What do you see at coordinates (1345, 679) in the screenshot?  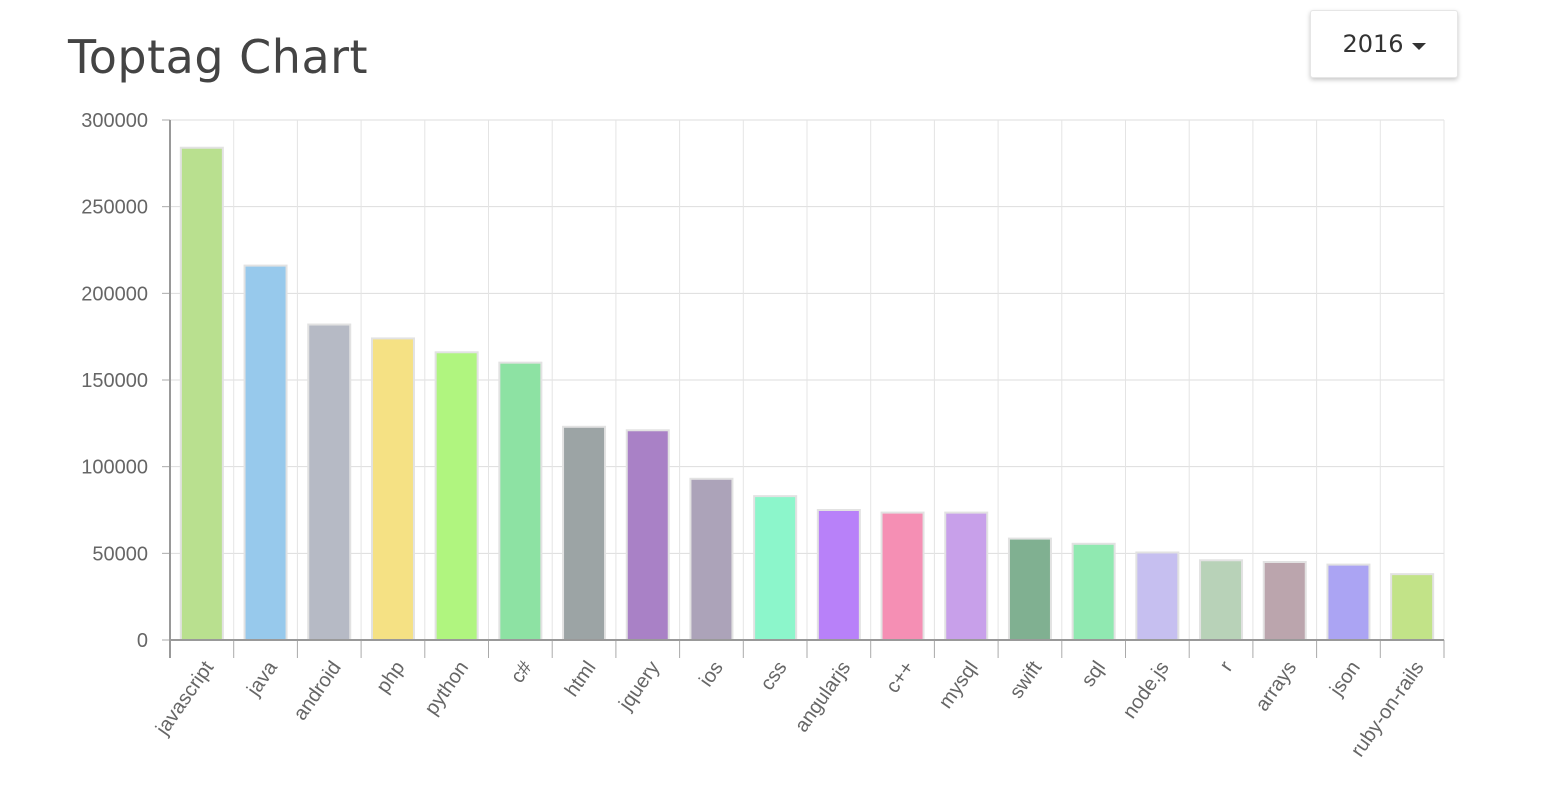 I see `x-category-label: json` at bounding box center [1345, 679].